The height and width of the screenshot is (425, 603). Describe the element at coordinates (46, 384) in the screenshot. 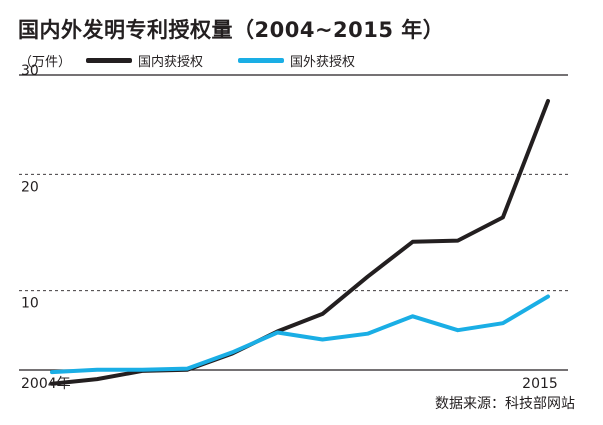

I see `x-tick-label-2004: 2004年` at that location.